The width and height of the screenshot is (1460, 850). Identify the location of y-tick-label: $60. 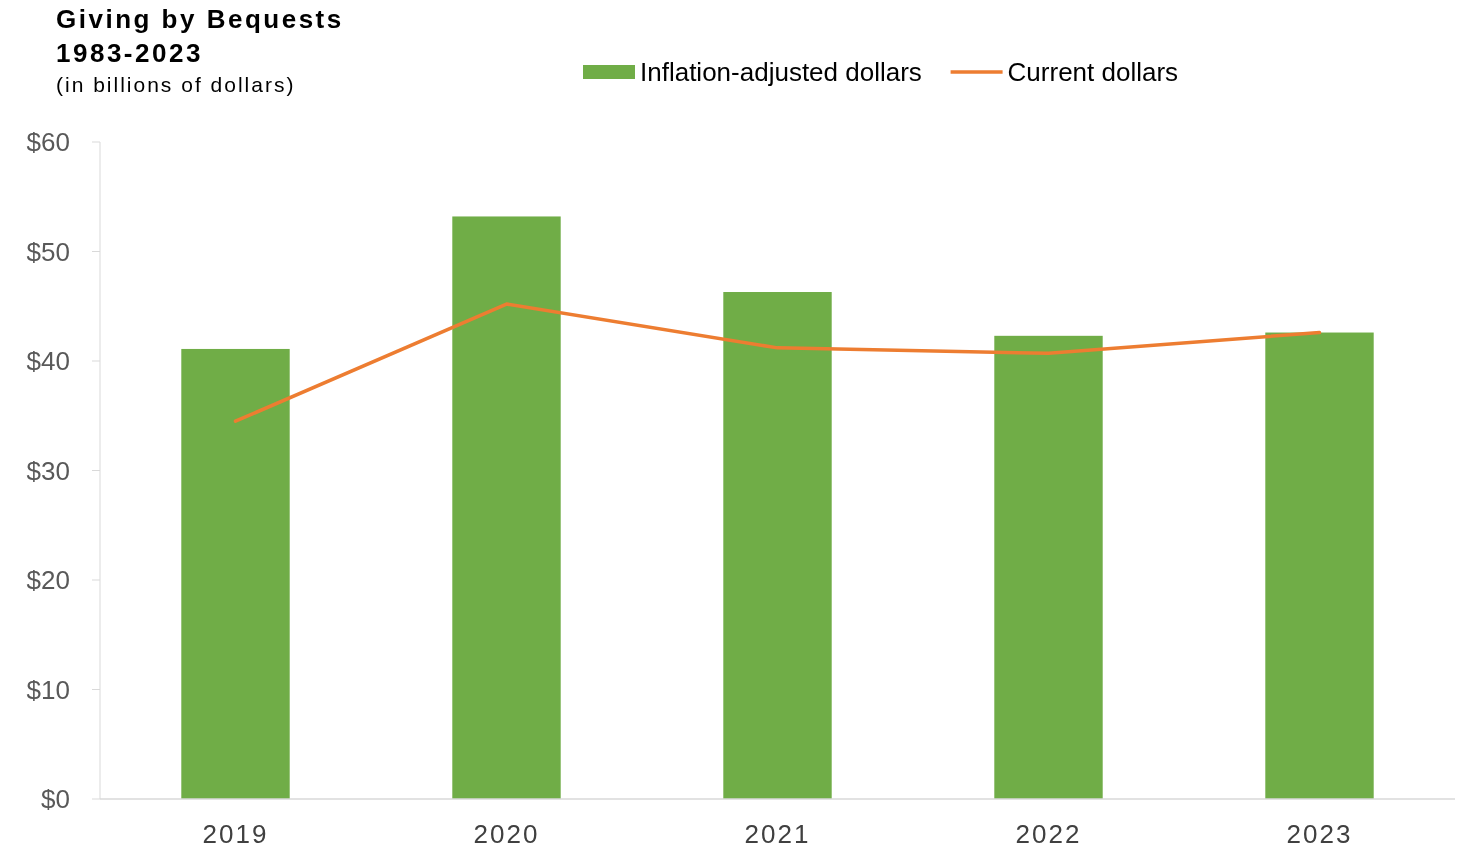
(48, 142).